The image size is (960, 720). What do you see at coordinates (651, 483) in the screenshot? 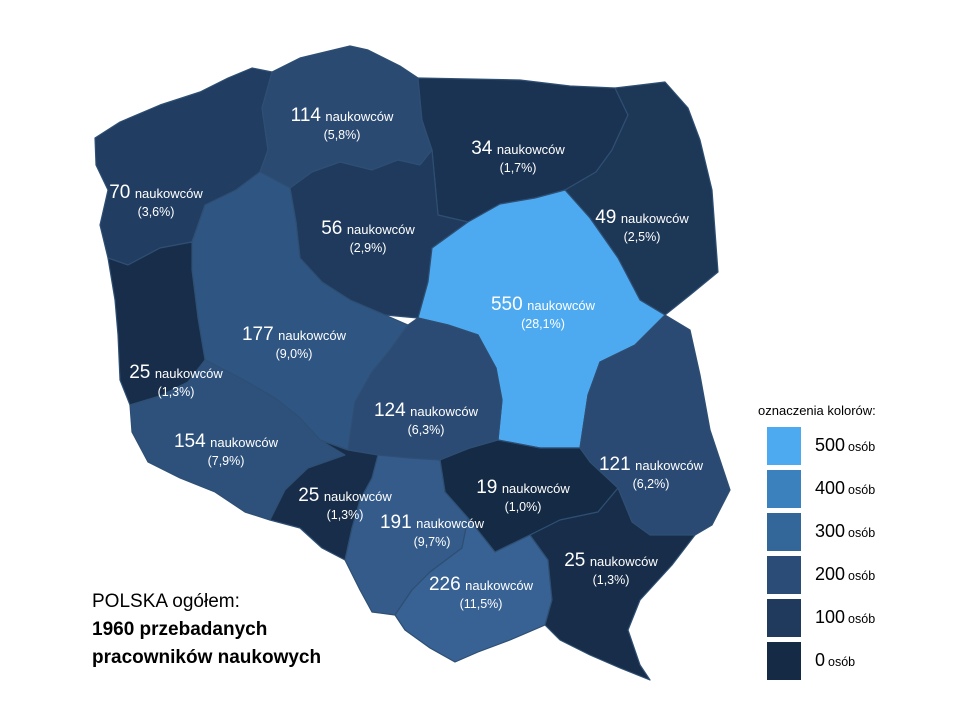
I see `percent: (6,2%)` at bounding box center [651, 483].